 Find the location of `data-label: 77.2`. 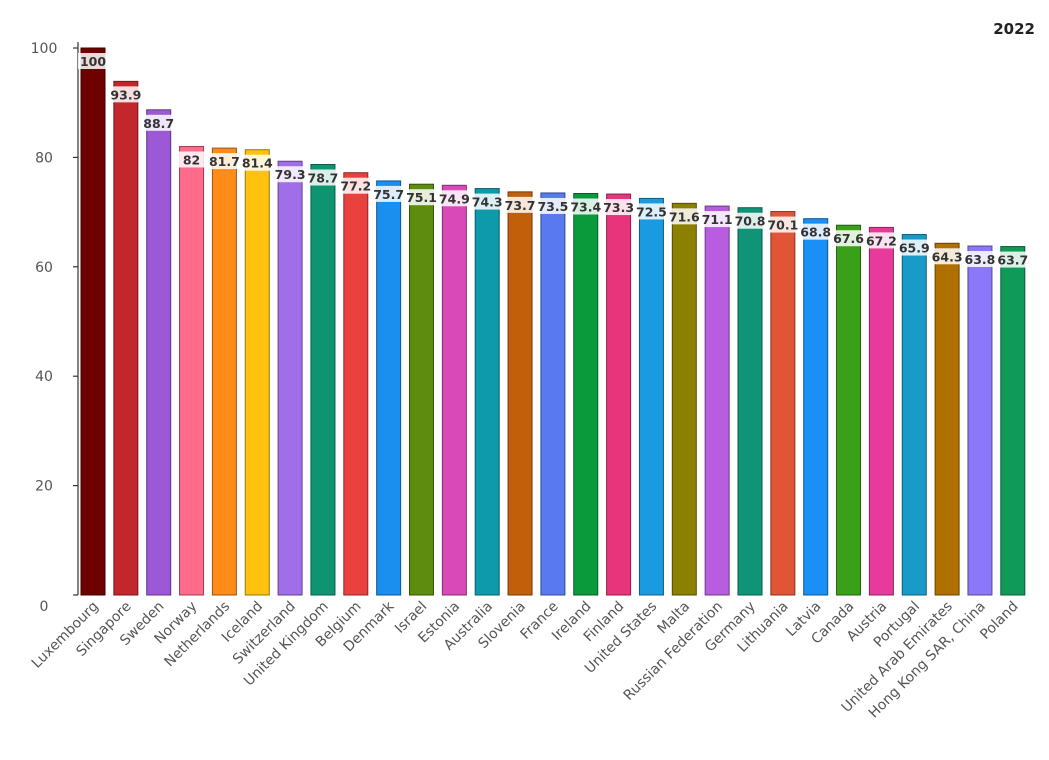

data-label: 77.2 is located at coordinates (355, 186).